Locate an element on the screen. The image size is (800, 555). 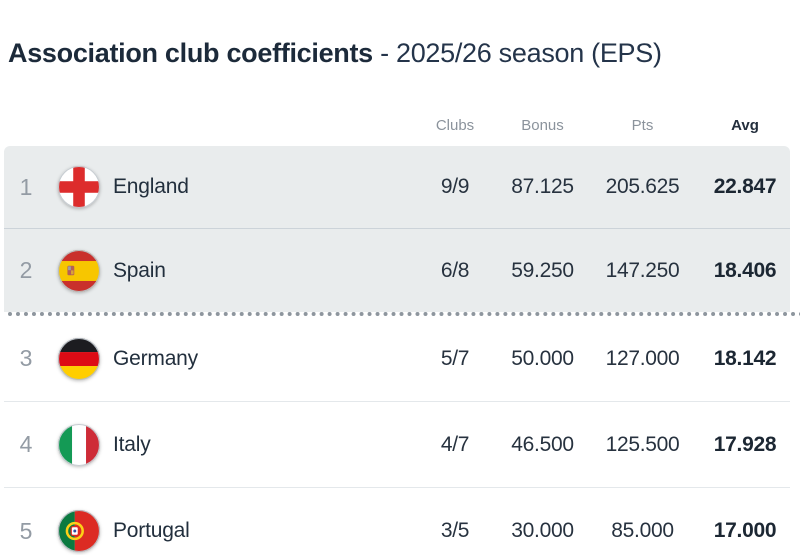
page-title-season: - 2025/26 season (EPS) is located at coordinates (521, 53).